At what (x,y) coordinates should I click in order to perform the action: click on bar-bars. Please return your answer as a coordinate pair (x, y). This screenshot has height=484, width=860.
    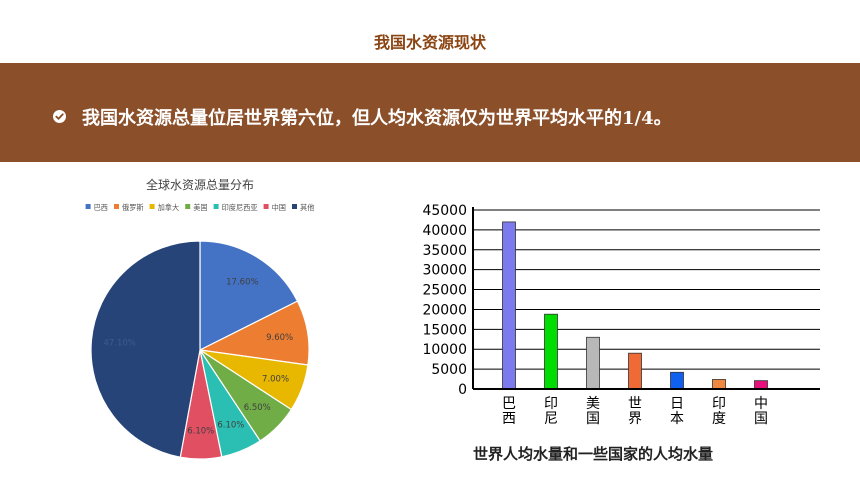
    Looking at the image, I should click on (635, 305).